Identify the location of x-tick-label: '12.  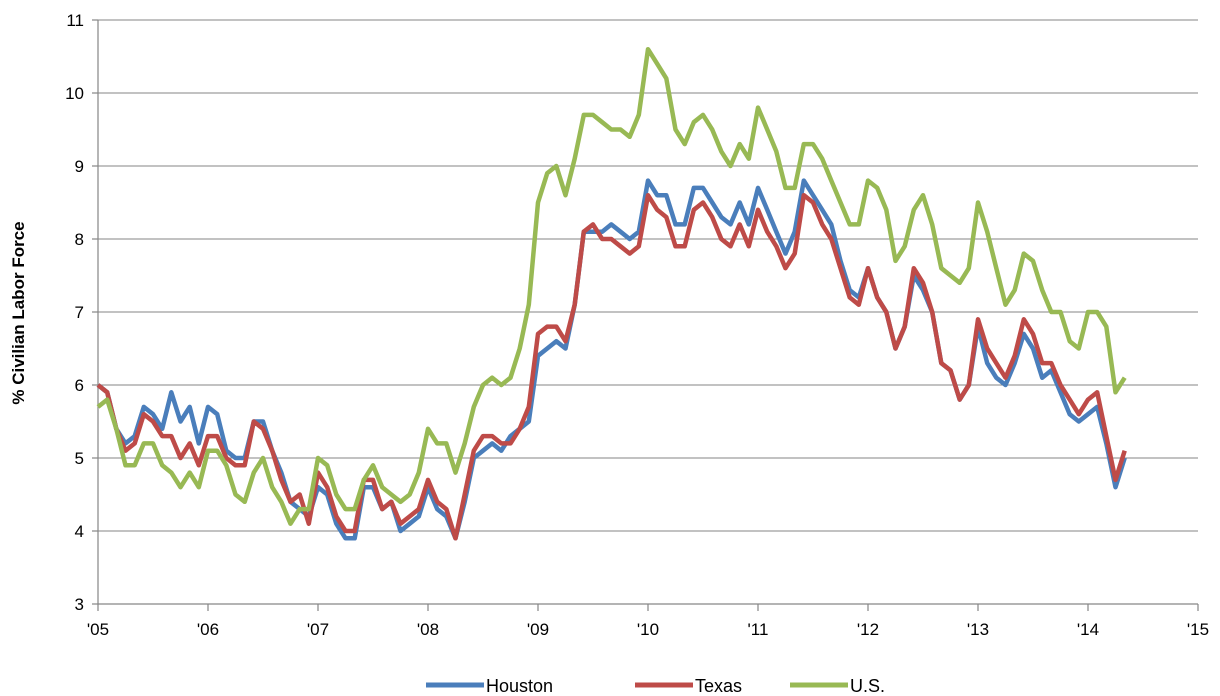
(868, 629).